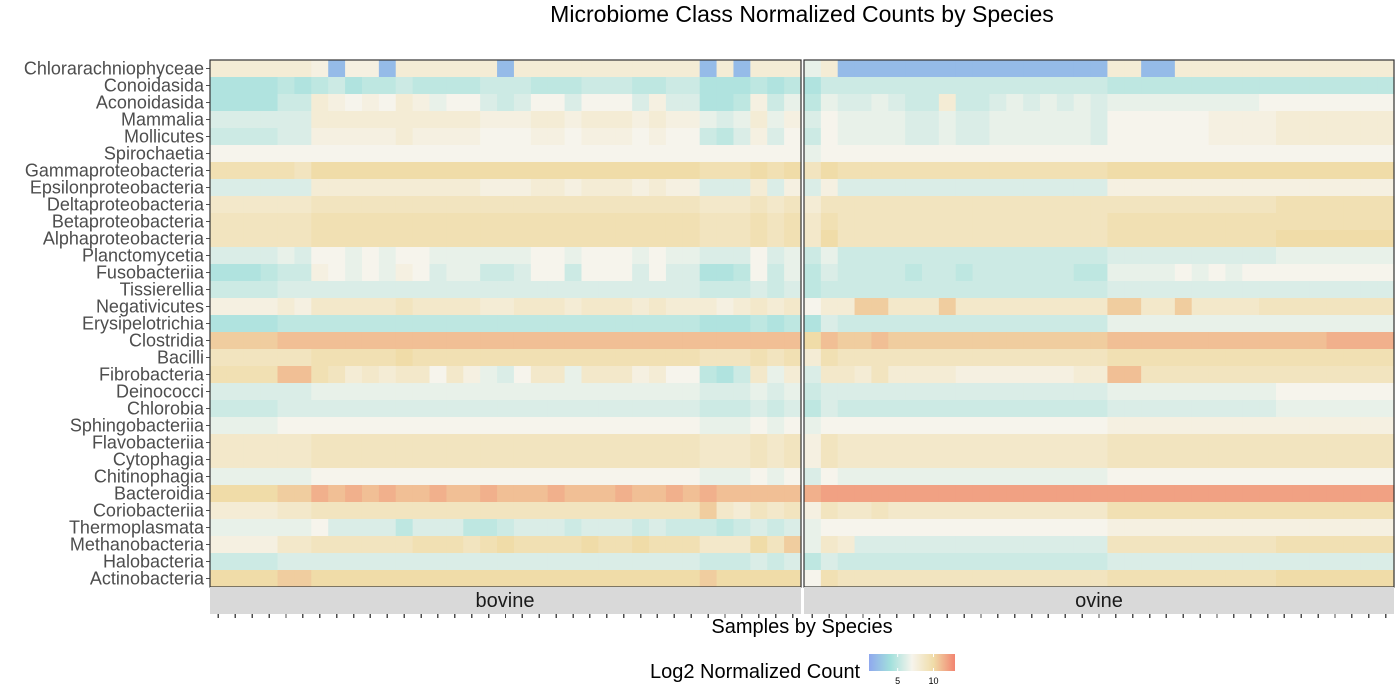 This screenshot has height=700, width=1400. Describe the element at coordinates (159, 494) in the screenshot. I see `row-label: Bacteroidia` at that location.